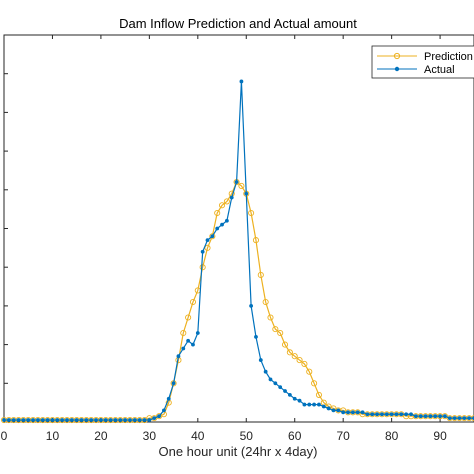  I want to click on x-tick-label: 0, so click(4, 436).